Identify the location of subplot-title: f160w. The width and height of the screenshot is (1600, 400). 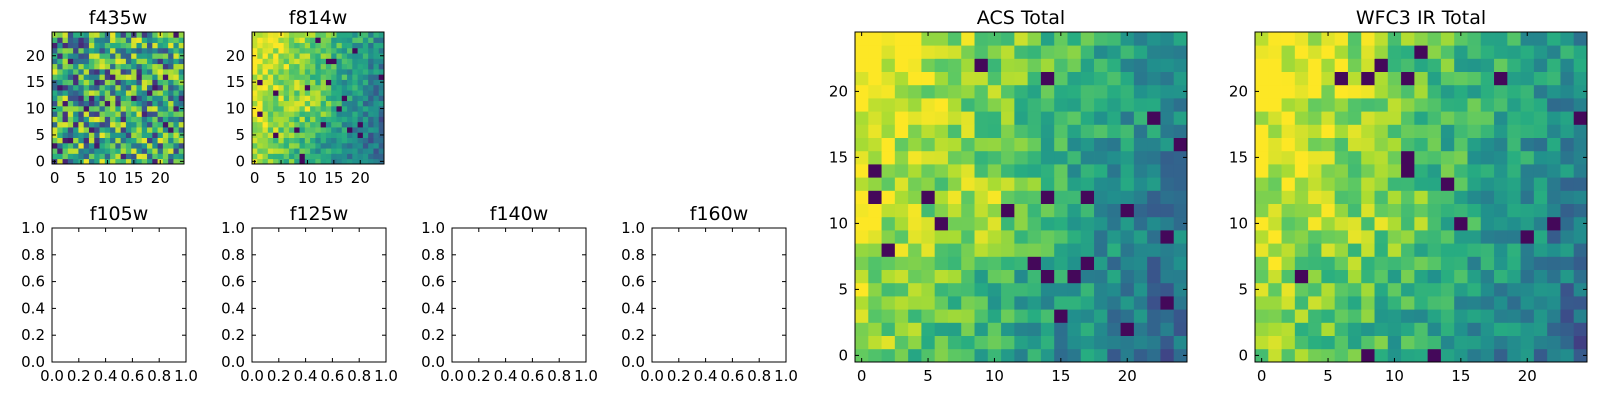
(719, 214).